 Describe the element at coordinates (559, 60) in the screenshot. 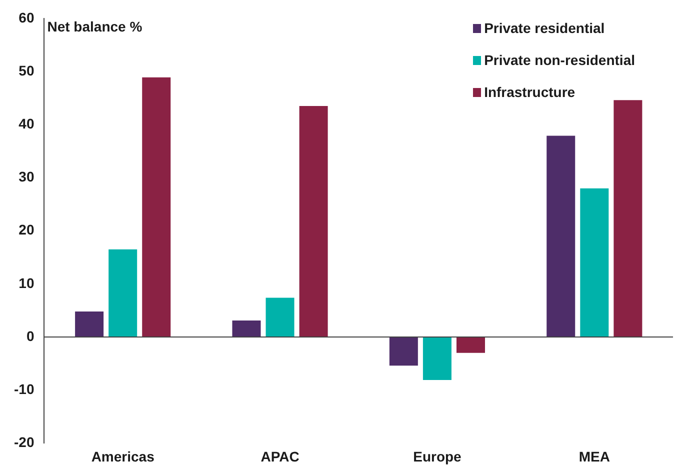

I see `legend-label: Private non-residential` at that location.